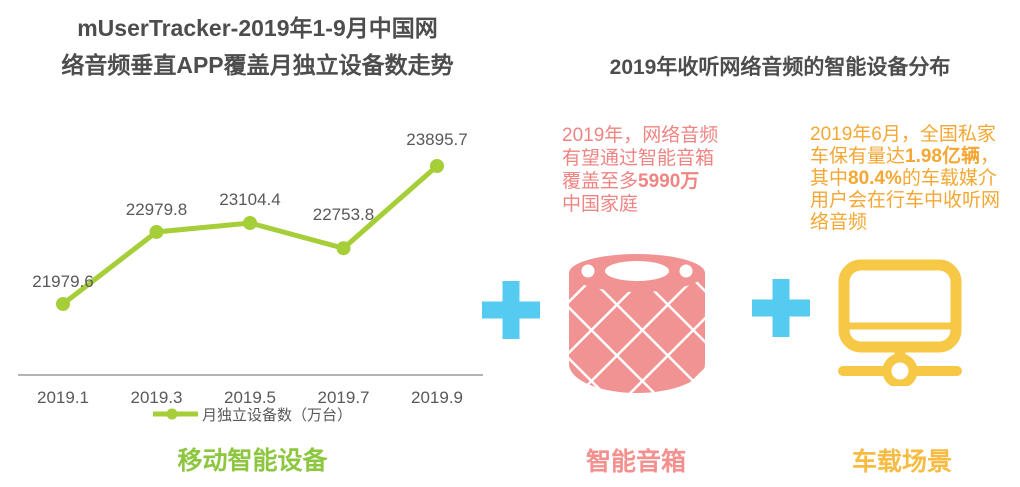 This screenshot has width=1020, height=487. What do you see at coordinates (436, 139) in the screenshot?
I see `data-point-label: 23895.7` at bounding box center [436, 139].